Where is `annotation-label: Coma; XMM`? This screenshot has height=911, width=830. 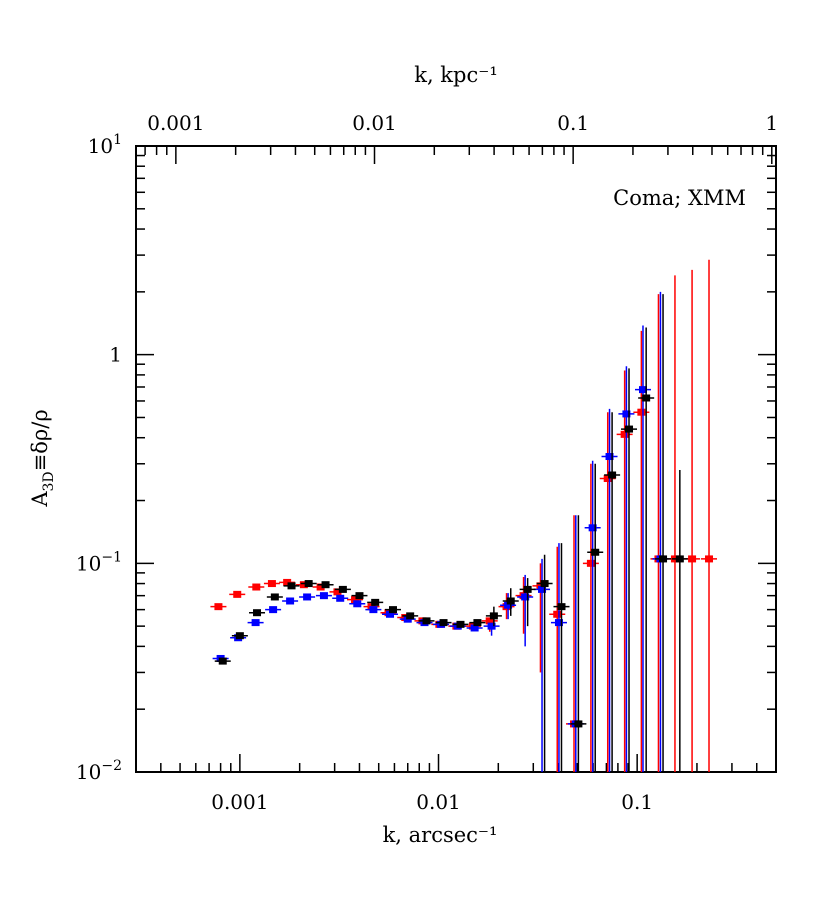
annotation-label: Coma; XMM is located at coordinates (679, 198).